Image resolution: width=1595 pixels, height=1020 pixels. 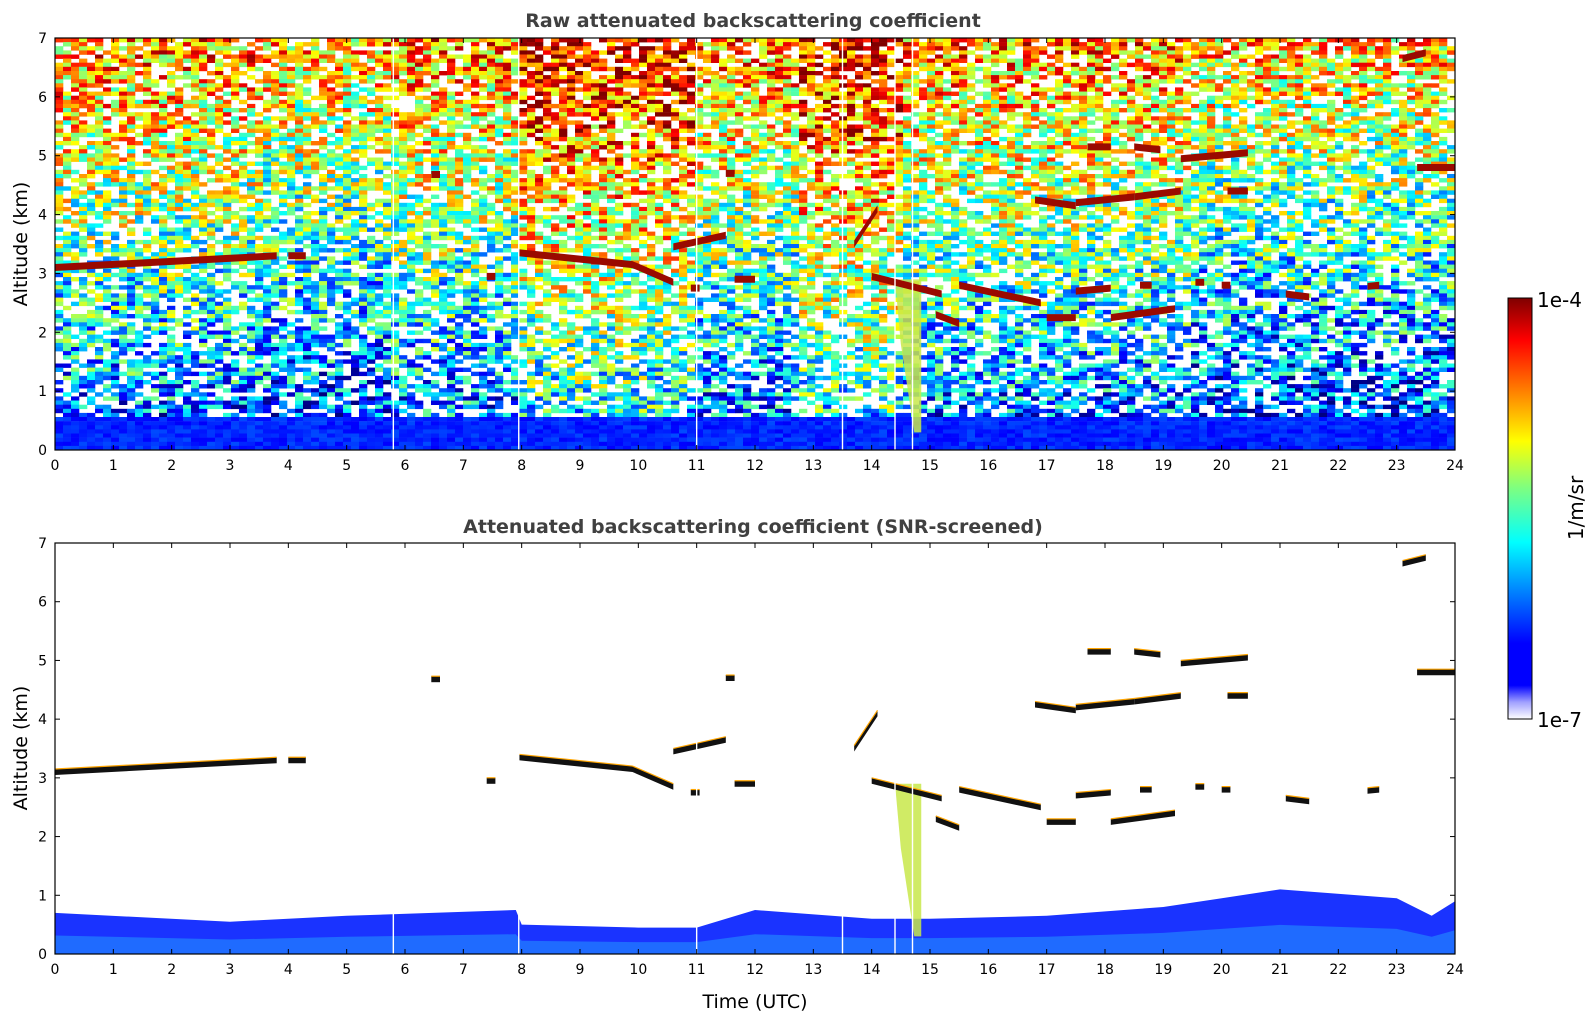 What do you see at coordinates (1559, 720) in the screenshot?
I see `colorbar-min-label: 1e-7` at bounding box center [1559, 720].